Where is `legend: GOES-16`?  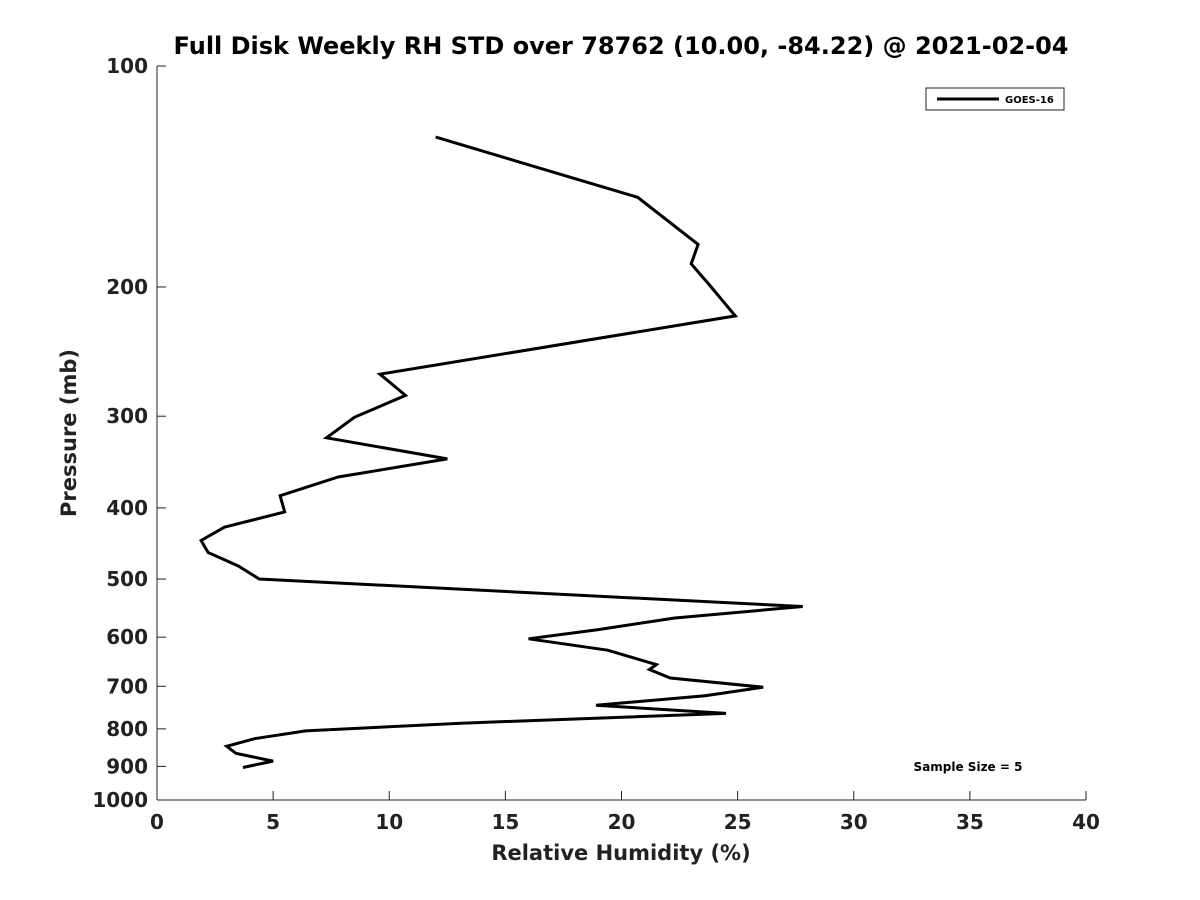
legend: GOES-16 is located at coordinates (995, 99).